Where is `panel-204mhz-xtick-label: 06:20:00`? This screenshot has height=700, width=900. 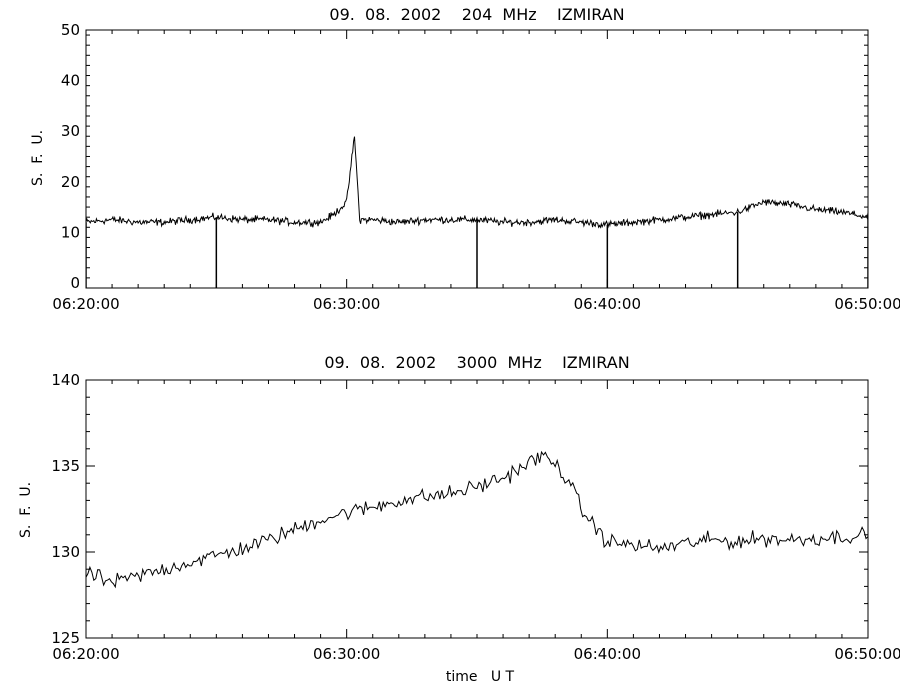 panel-204mhz-xtick-label: 06:20:00 is located at coordinates (85, 304).